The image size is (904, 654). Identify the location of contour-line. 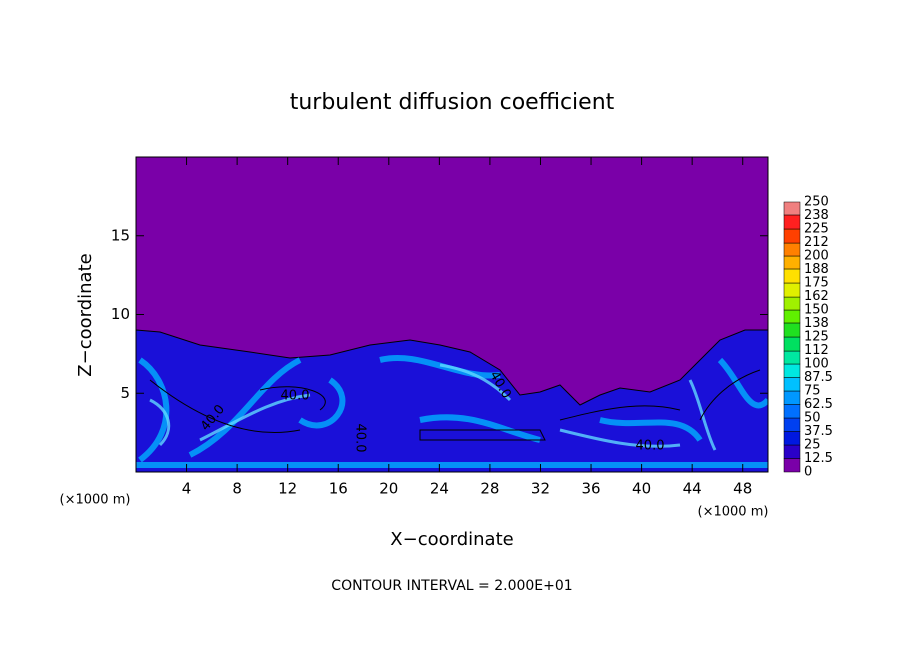
(455, 405).